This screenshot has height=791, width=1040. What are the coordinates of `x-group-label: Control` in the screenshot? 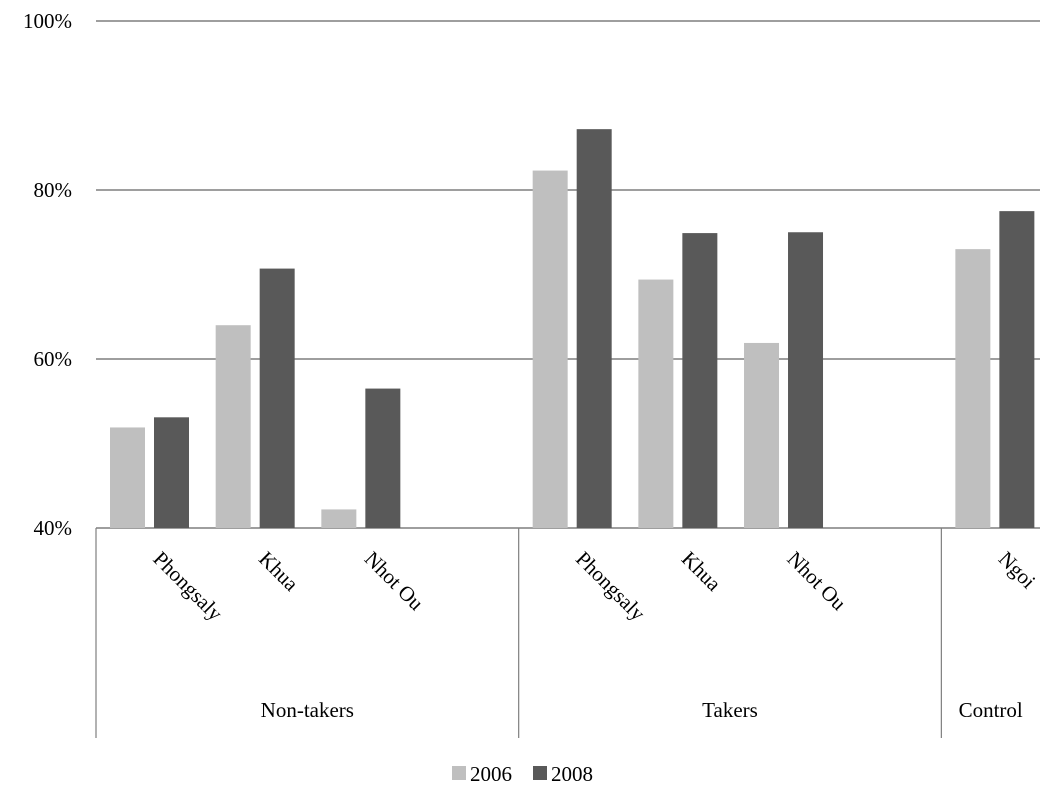 It's located at (991, 710).